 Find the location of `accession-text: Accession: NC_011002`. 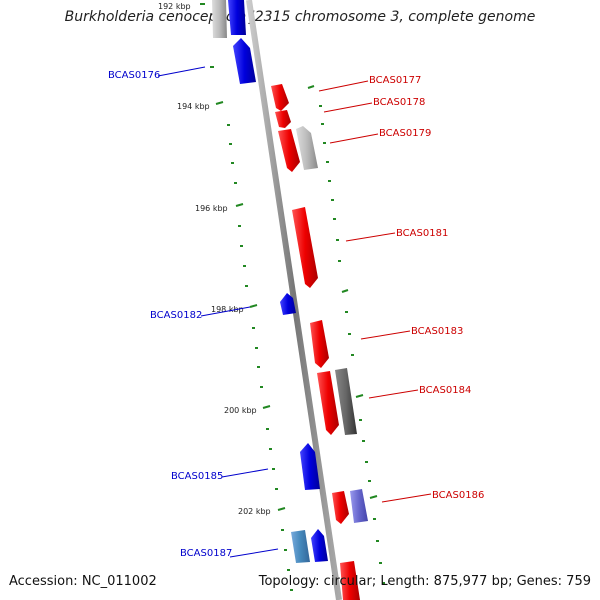

accession-text: Accession: NC_011002 is located at coordinates (83, 581).